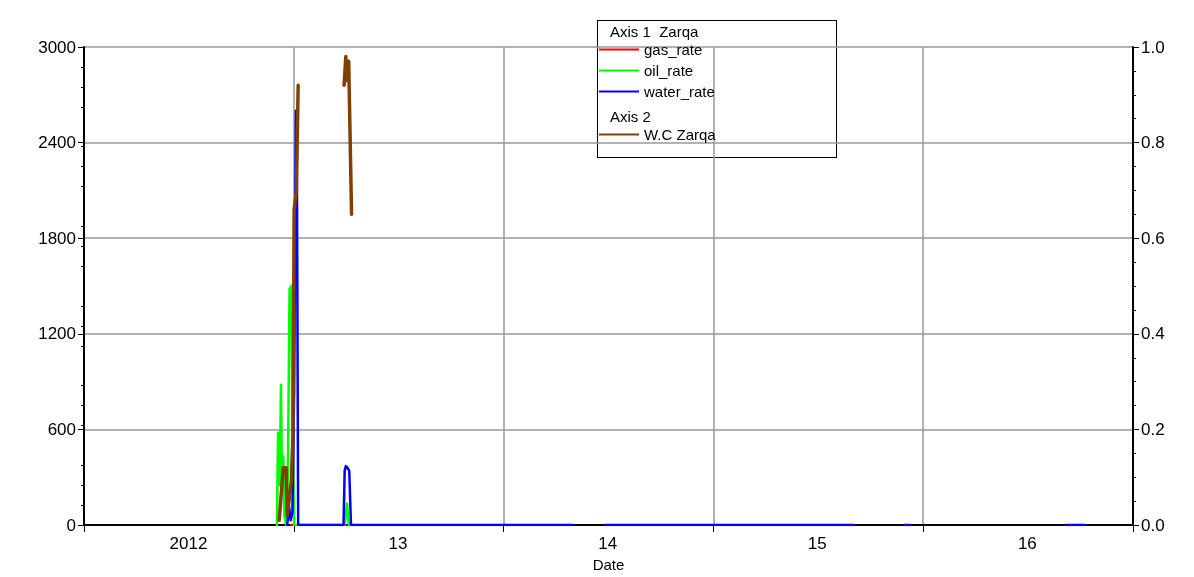 The image size is (1194, 577). What do you see at coordinates (57, 238) in the screenshot?
I see `y-tick-label: 1800` at bounding box center [57, 238].